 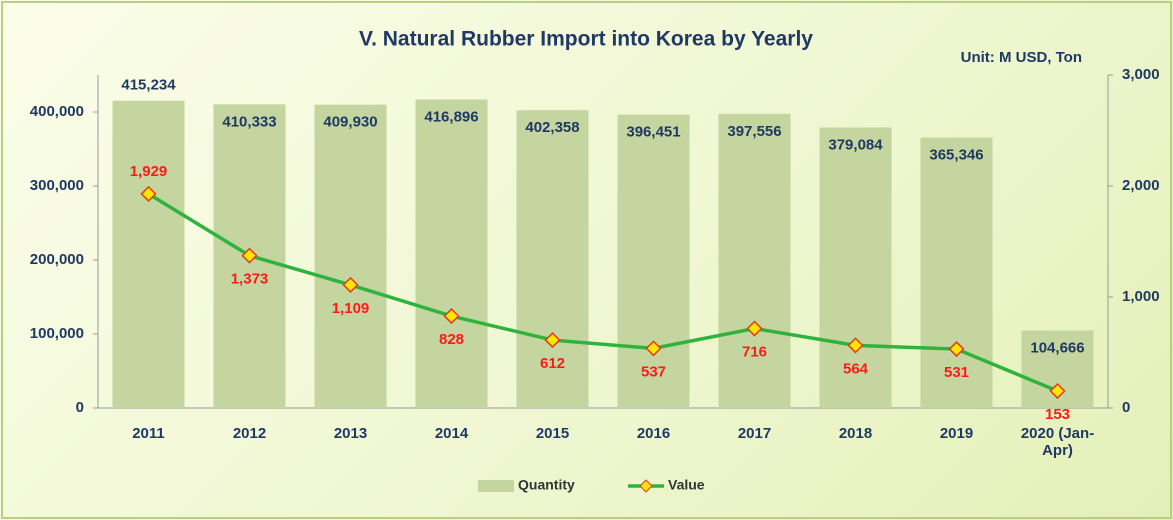 I want to click on bar-value-label: 379,084, so click(x=855, y=144).